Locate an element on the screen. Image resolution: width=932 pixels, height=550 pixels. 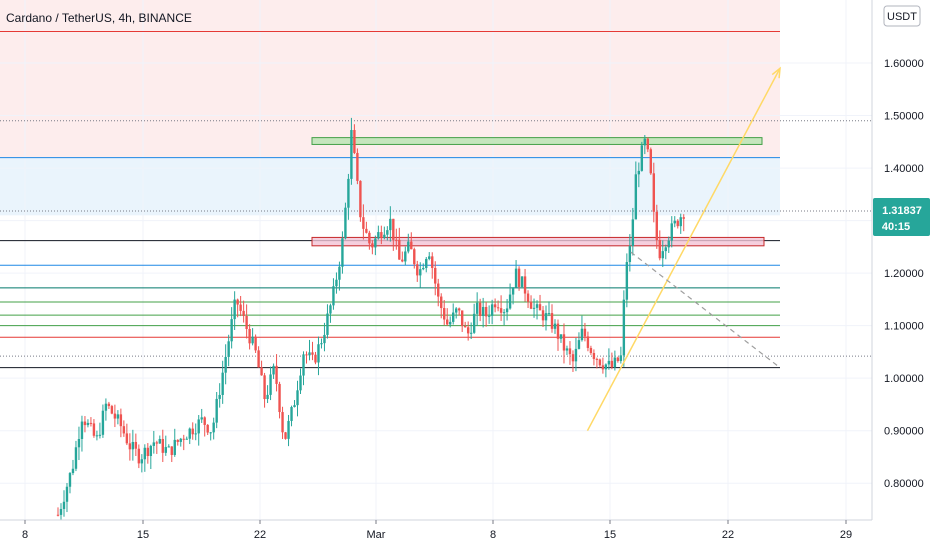
price-tick-label: 1.00000 is located at coordinates (904, 379).